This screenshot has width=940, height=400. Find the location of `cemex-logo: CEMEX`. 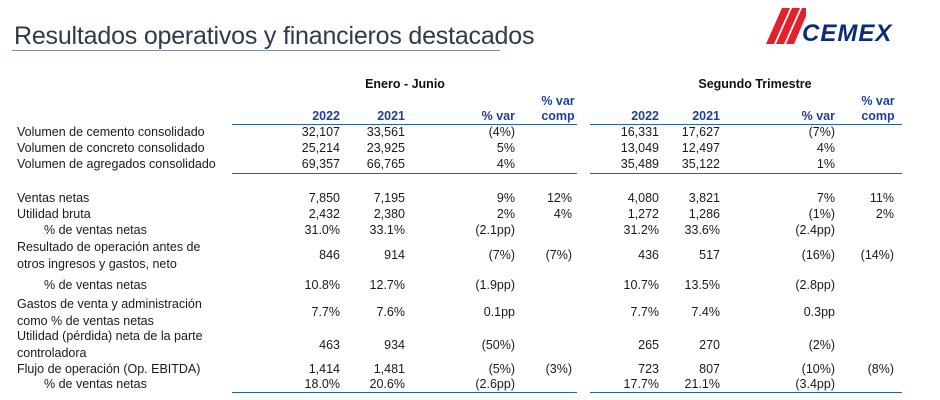

cemex-logo: CEMEX is located at coordinates (830, 26).